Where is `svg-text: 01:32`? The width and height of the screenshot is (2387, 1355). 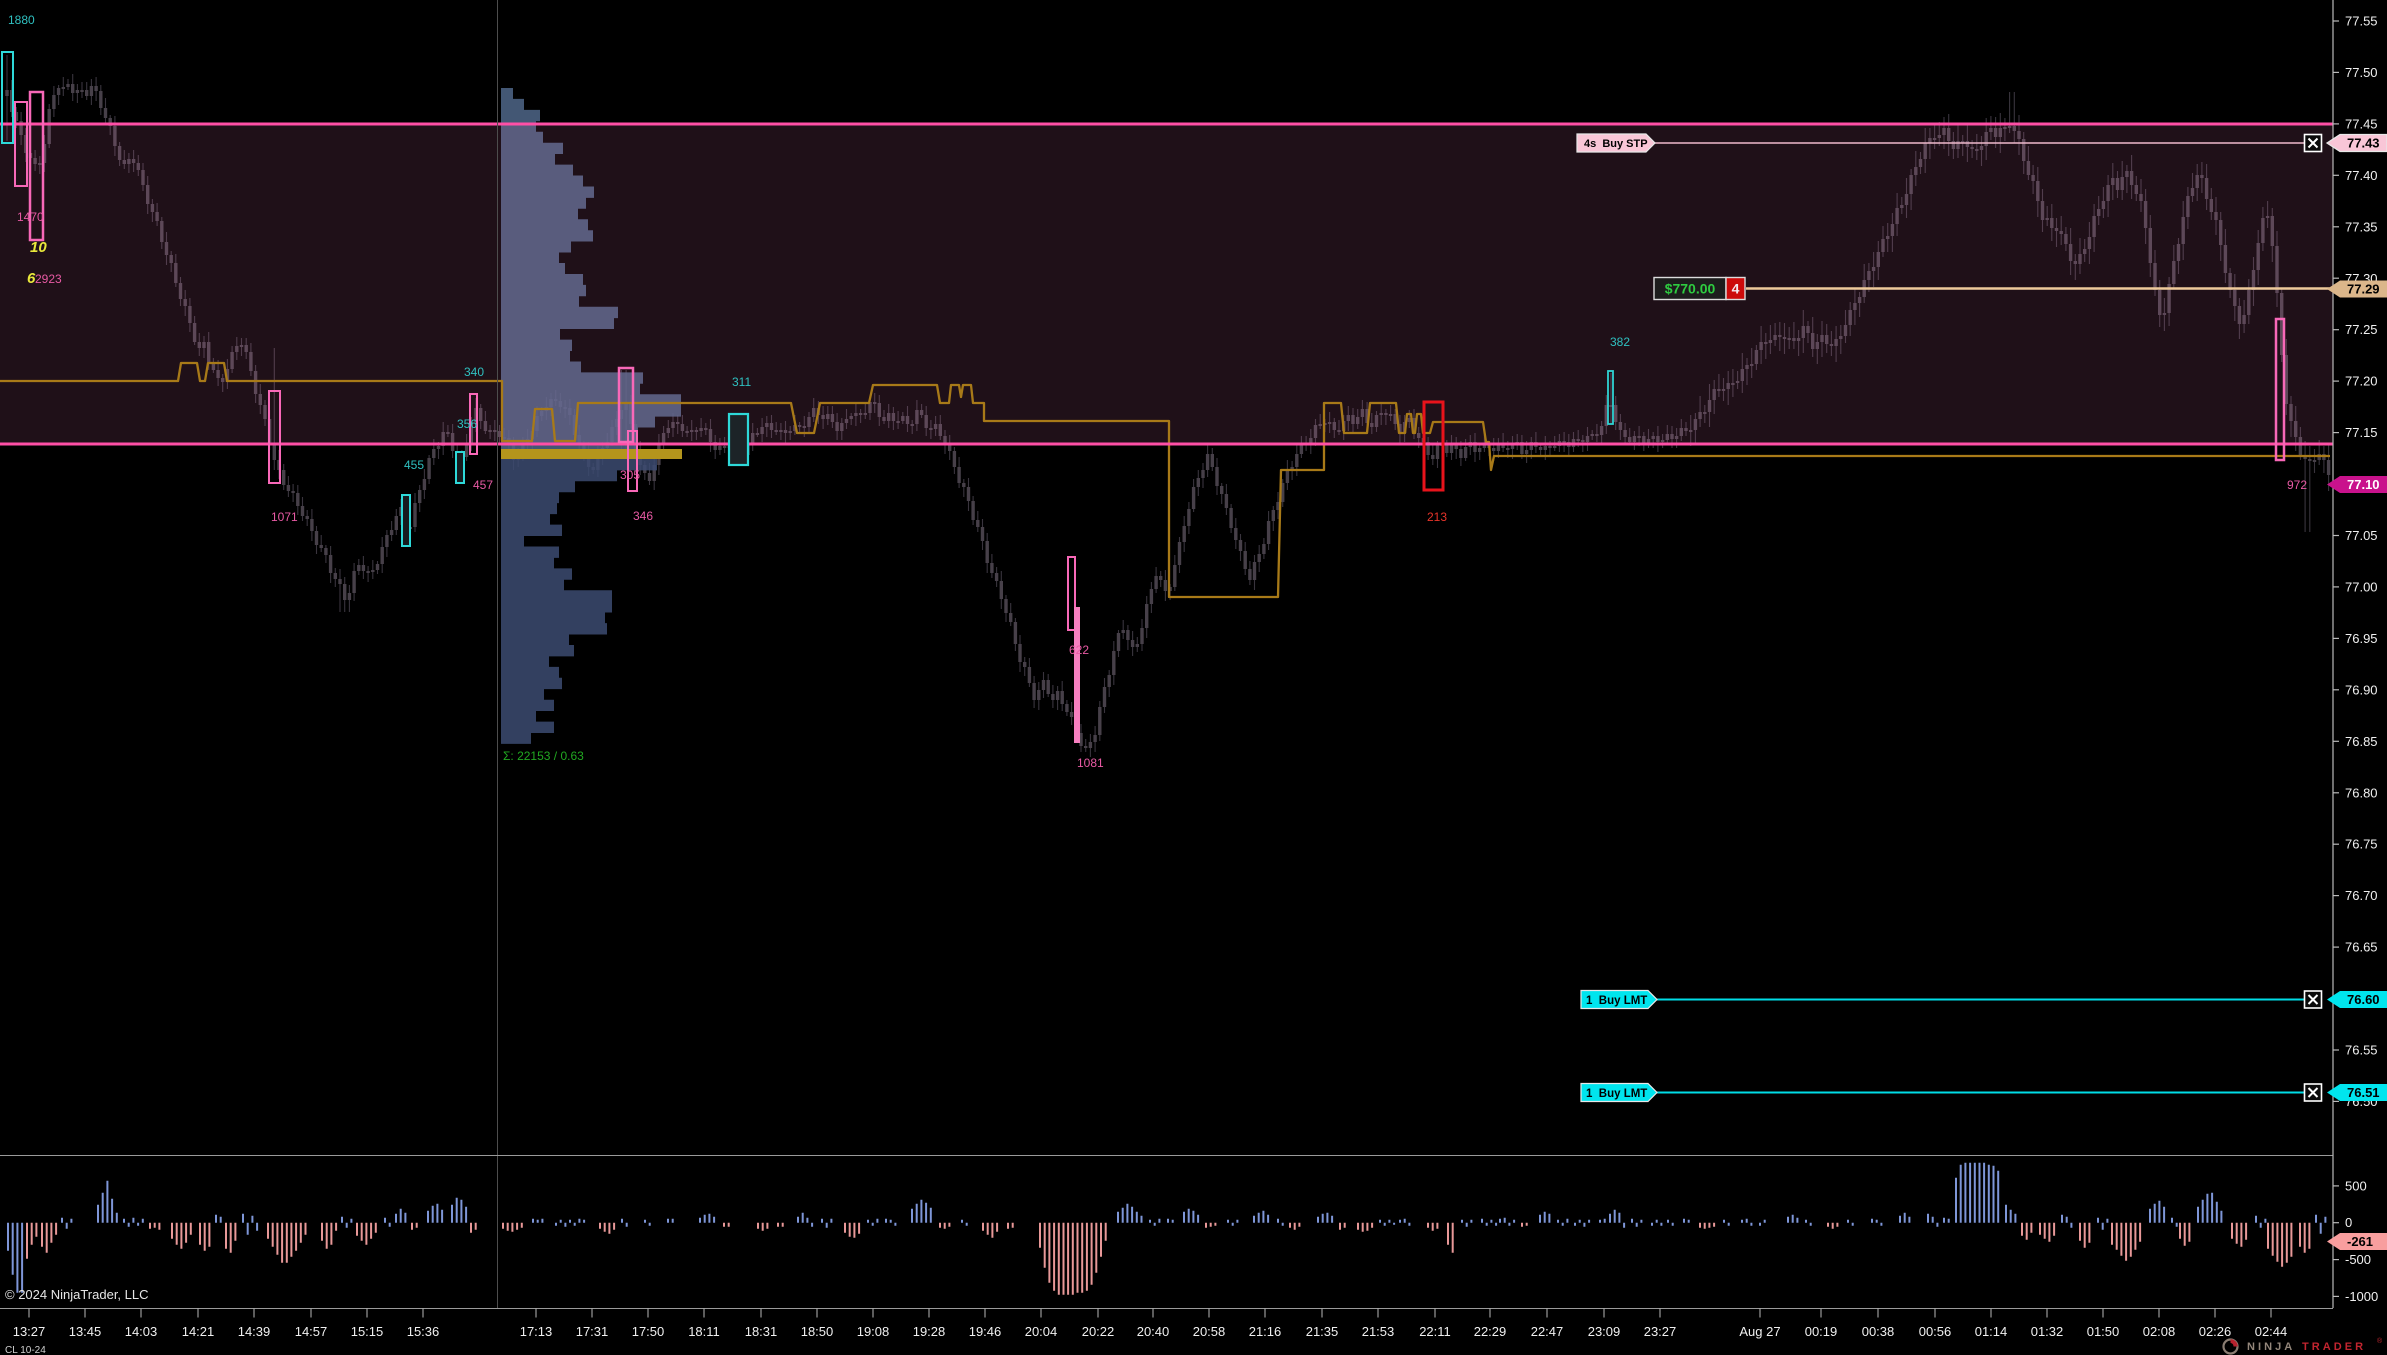 svg-text: 01:32 is located at coordinates (2047, 1331).